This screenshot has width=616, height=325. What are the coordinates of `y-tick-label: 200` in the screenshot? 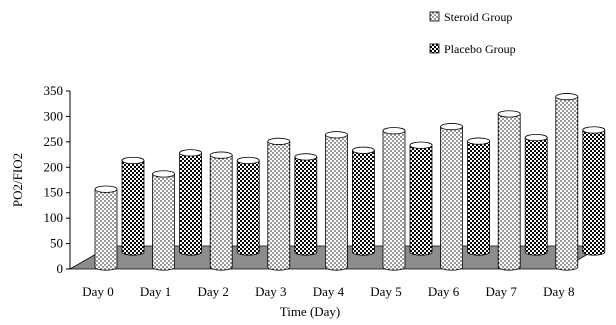 It's located at (54, 166).